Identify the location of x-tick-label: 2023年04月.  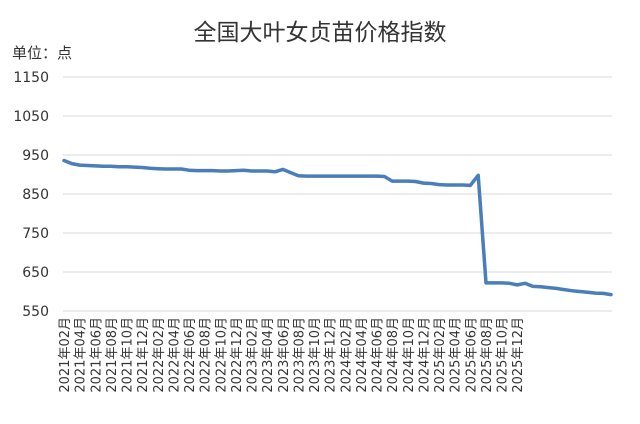
(268, 355).